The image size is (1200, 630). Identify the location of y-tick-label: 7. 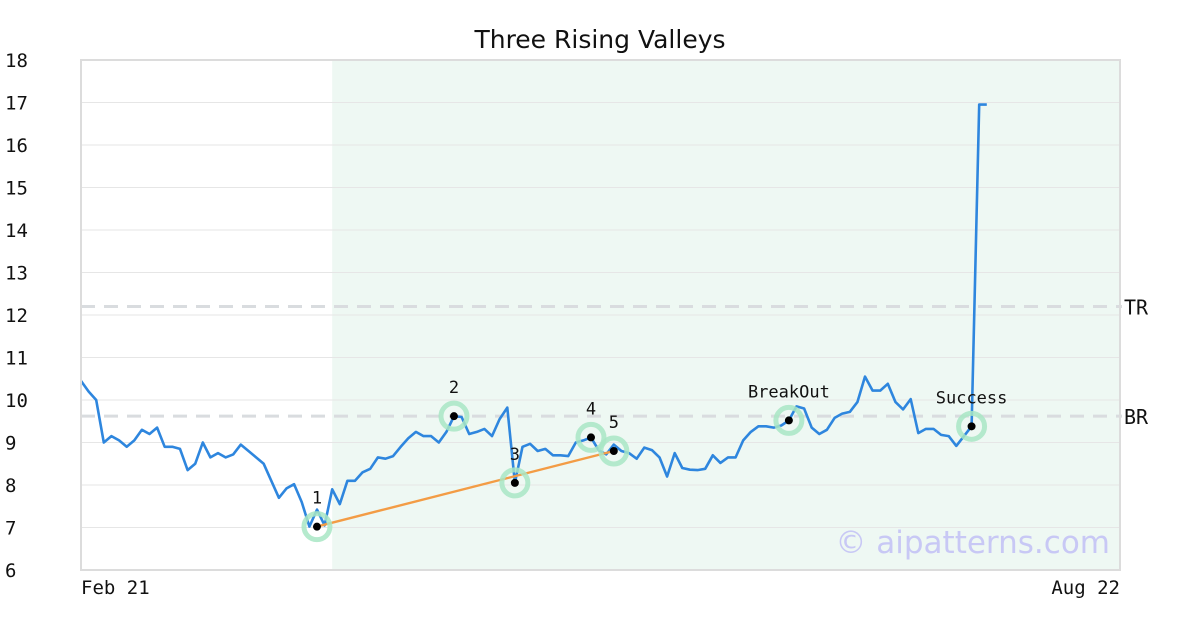
(10, 529).